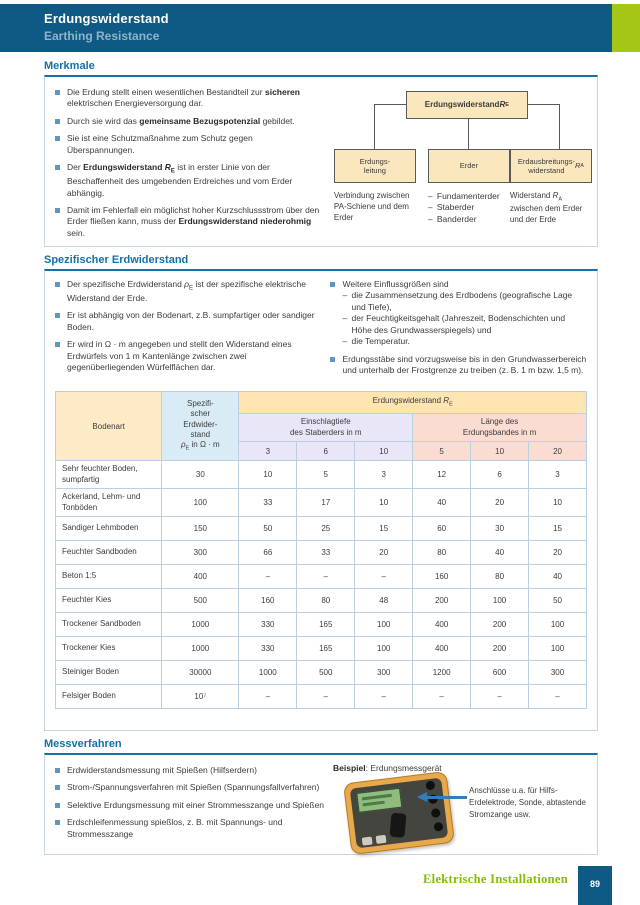 Image resolution: width=640 pixels, height=905 pixels. I want to click on device-display, so click(379, 800).